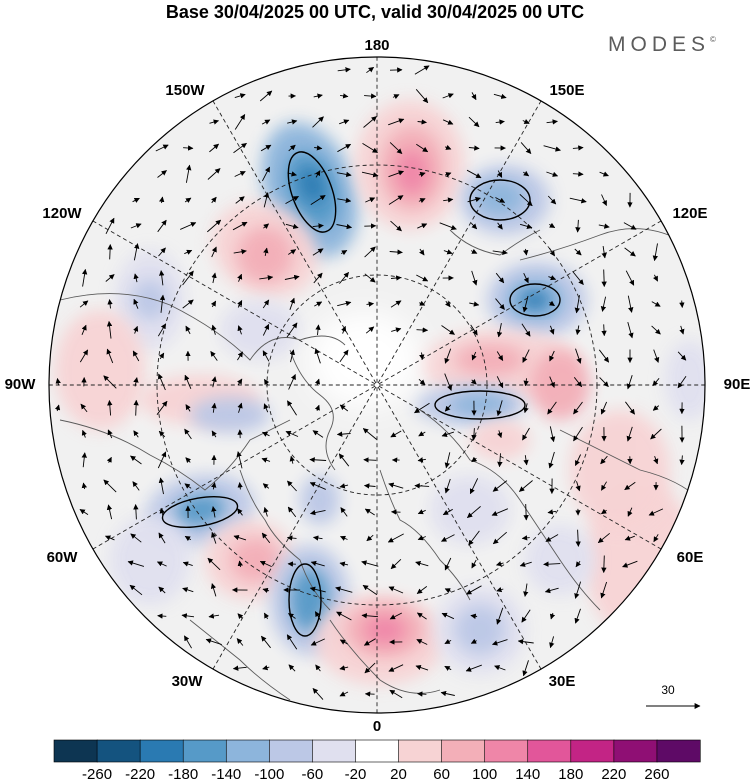  I want to click on longitude-label: 30W, so click(188, 681).